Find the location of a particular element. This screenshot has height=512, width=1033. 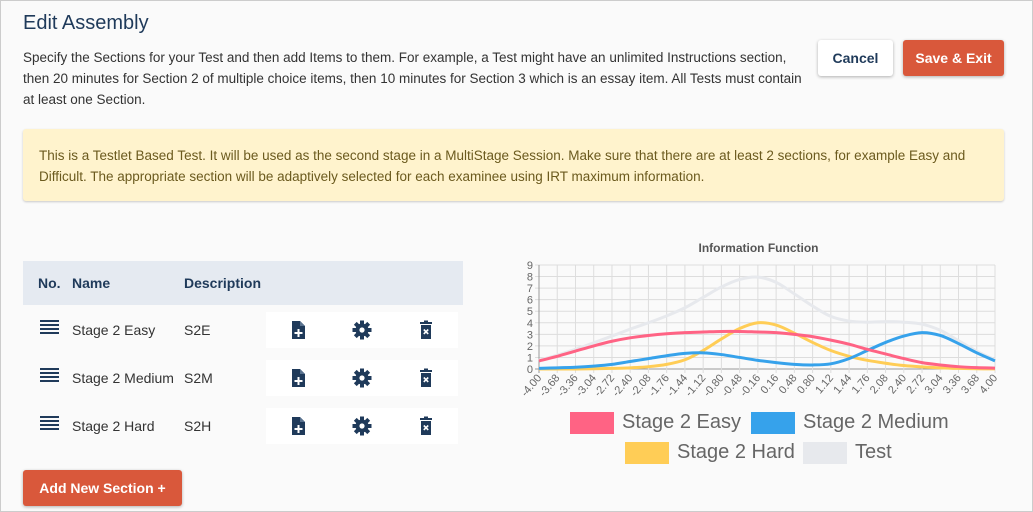

x-tick-label: 2.08 is located at coordinates (879, 384).